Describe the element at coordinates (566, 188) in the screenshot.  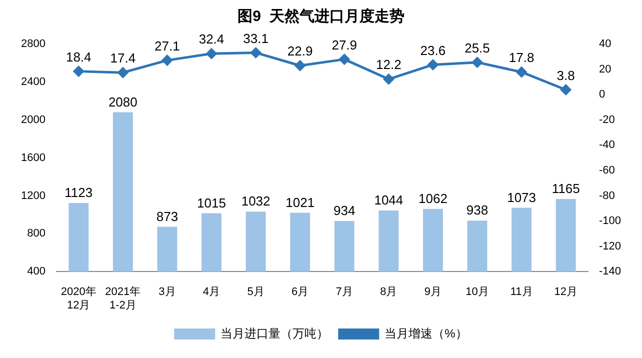
I see `data-label: 1165` at that location.